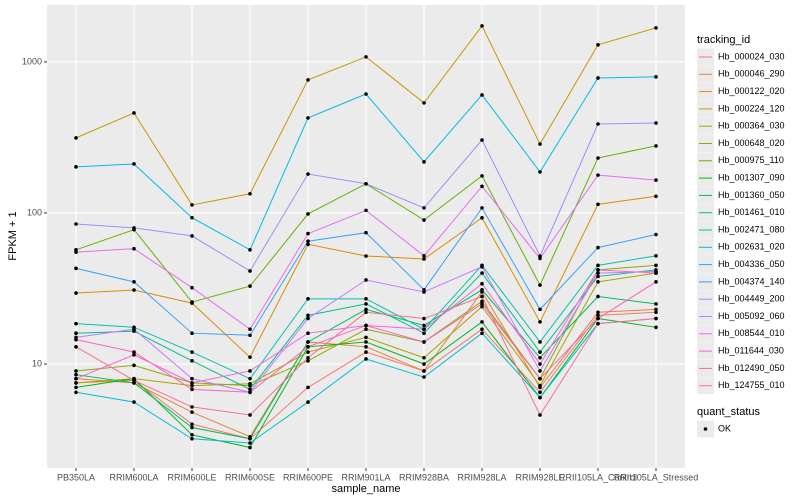  What do you see at coordinates (250, 477) in the screenshot?
I see `x-tick-label: RRIM600SE` at bounding box center [250, 477].